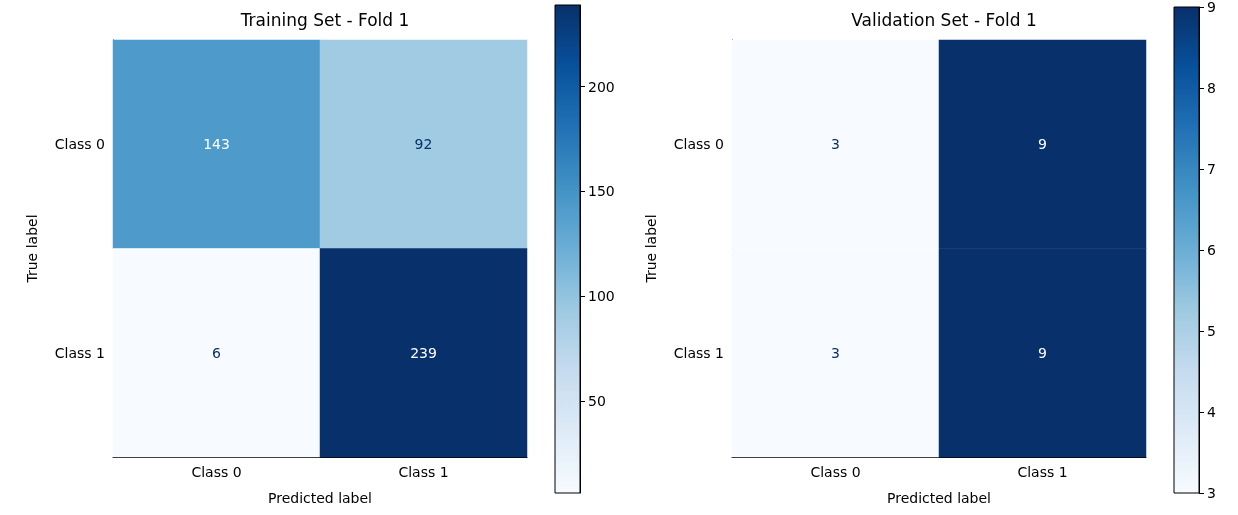 The height and width of the screenshot is (515, 1238). Describe the element at coordinates (1211, 493) in the screenshot. I see `color-bar-label: 3` at that location.